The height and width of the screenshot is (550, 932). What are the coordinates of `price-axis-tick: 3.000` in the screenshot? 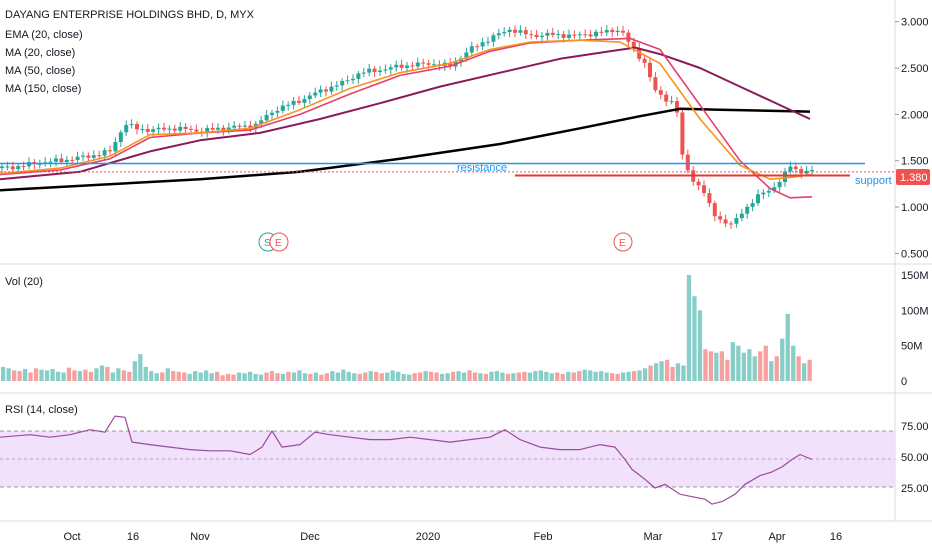 It's located at (915, 23).